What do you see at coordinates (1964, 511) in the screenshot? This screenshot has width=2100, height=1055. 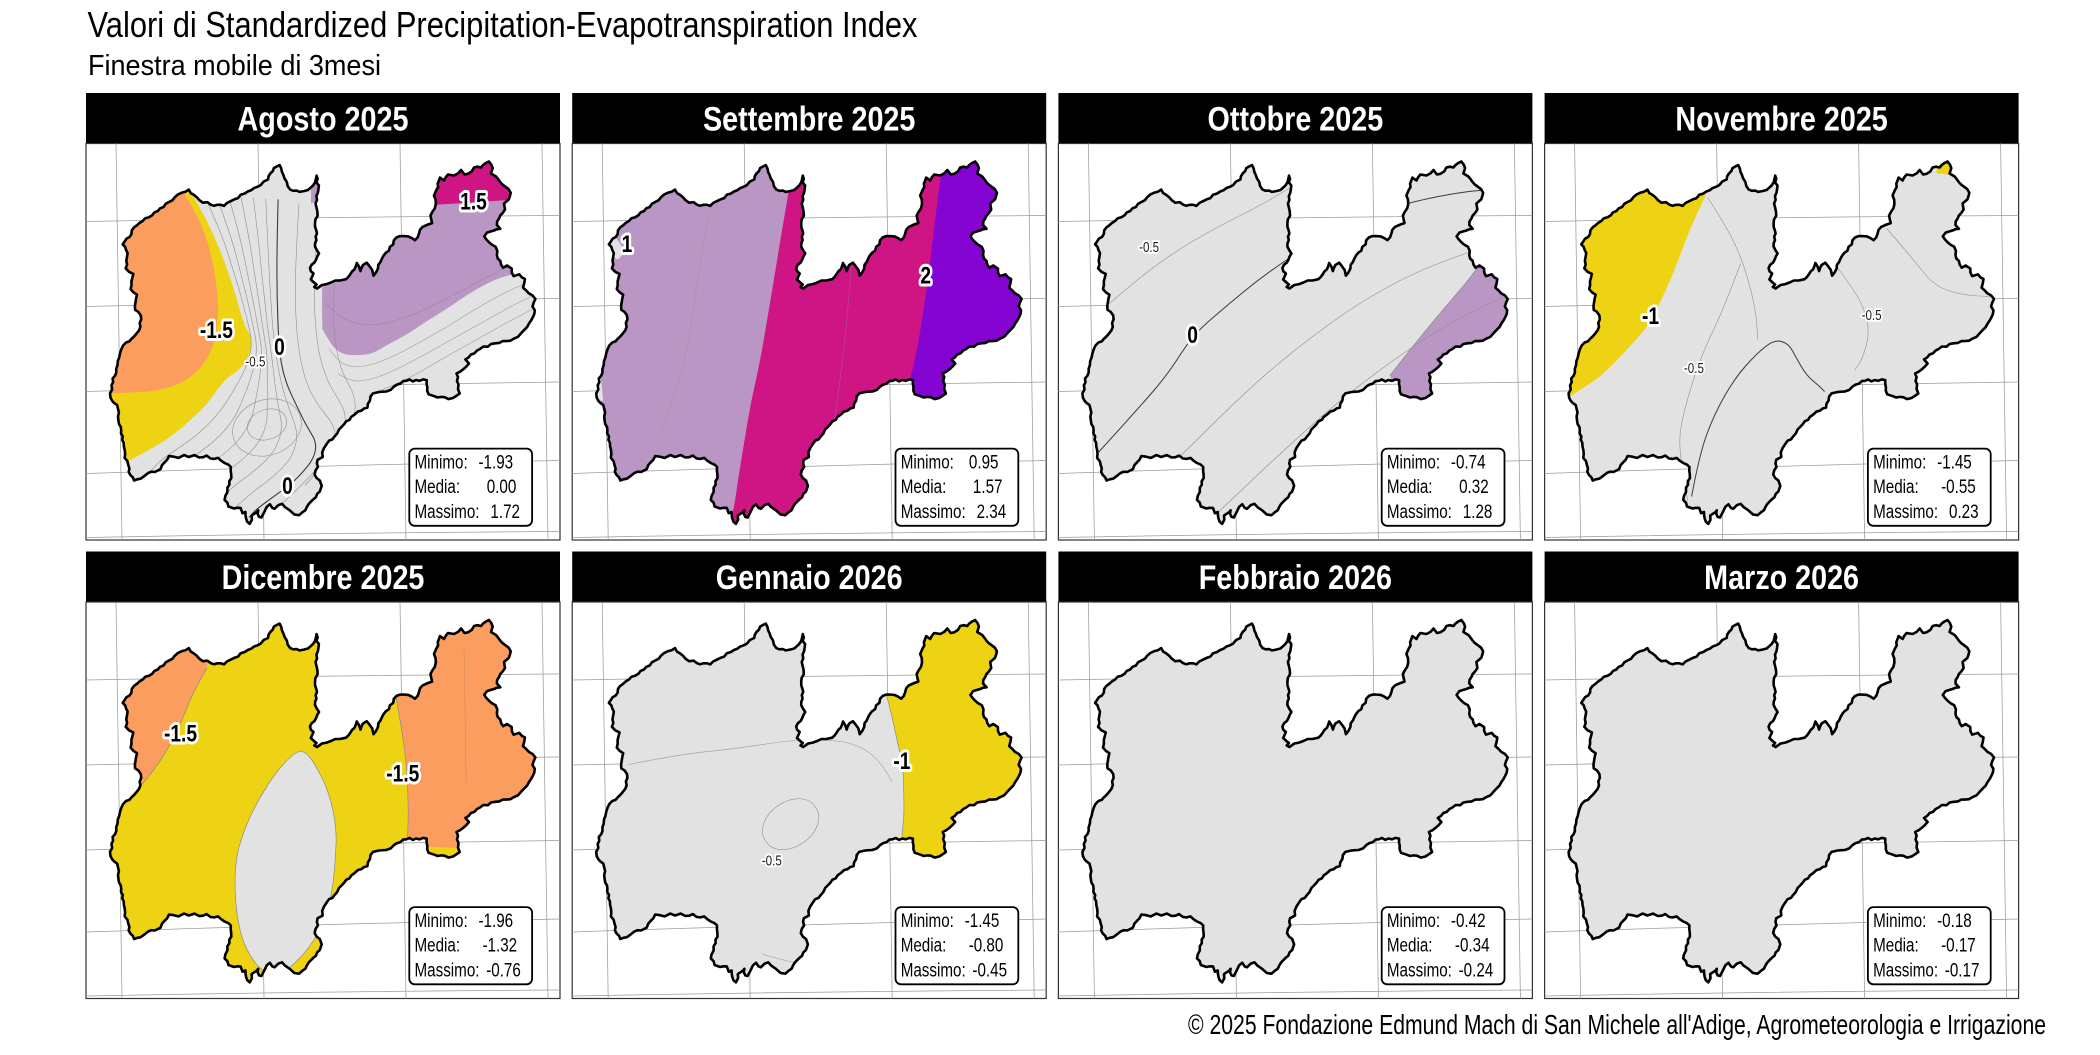 I see `svg-text: 0.23` at bounding box center [1964, 511].